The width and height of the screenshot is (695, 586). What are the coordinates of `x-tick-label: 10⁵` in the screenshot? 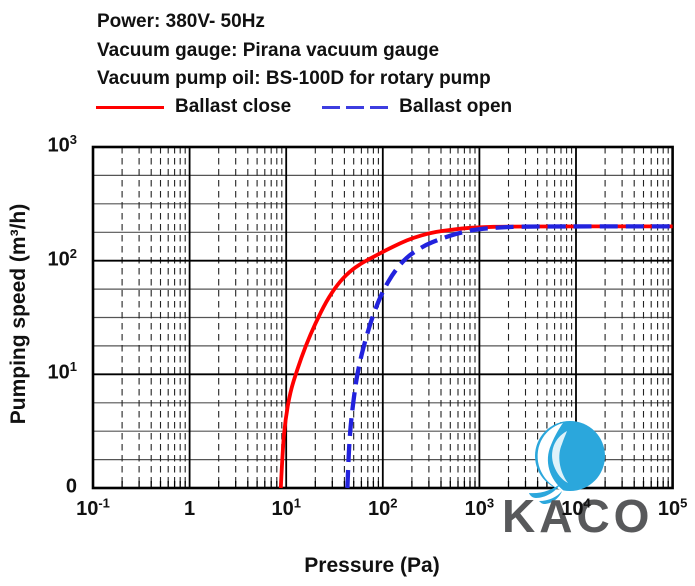 It's located at (672, 507).